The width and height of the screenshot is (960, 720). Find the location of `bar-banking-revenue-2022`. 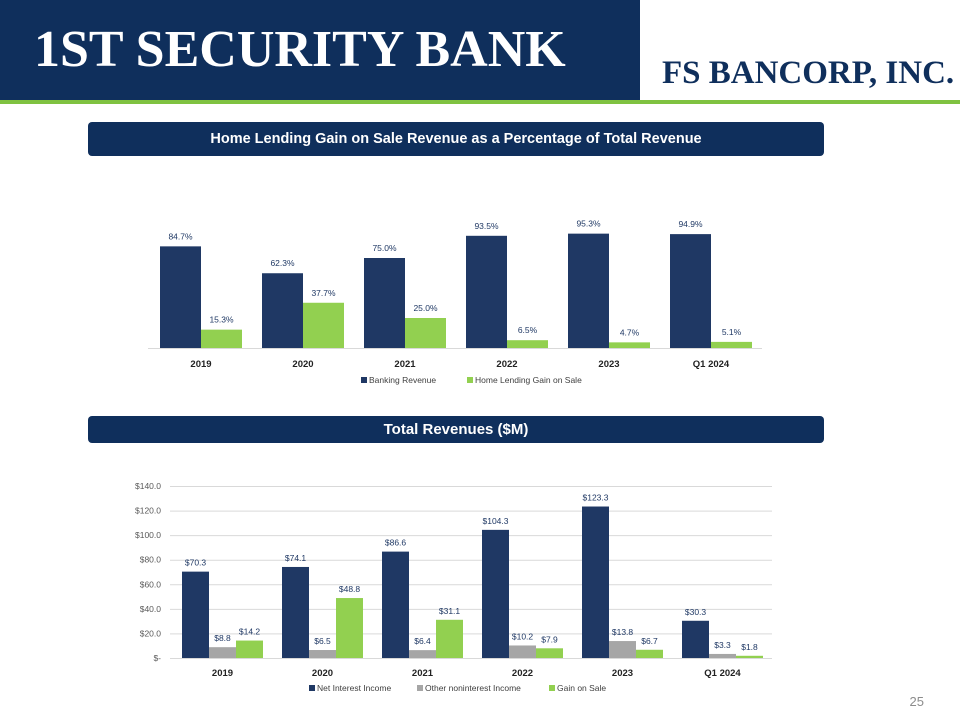

bar-banking-revenue-2022 is located at coordinates (486, 291).